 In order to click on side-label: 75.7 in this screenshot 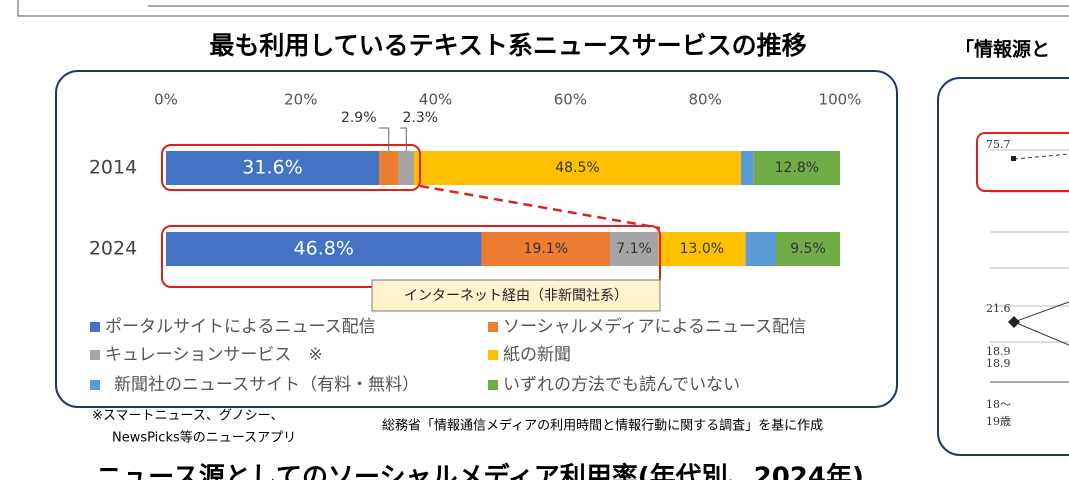, I will do `click(998, 144)`.